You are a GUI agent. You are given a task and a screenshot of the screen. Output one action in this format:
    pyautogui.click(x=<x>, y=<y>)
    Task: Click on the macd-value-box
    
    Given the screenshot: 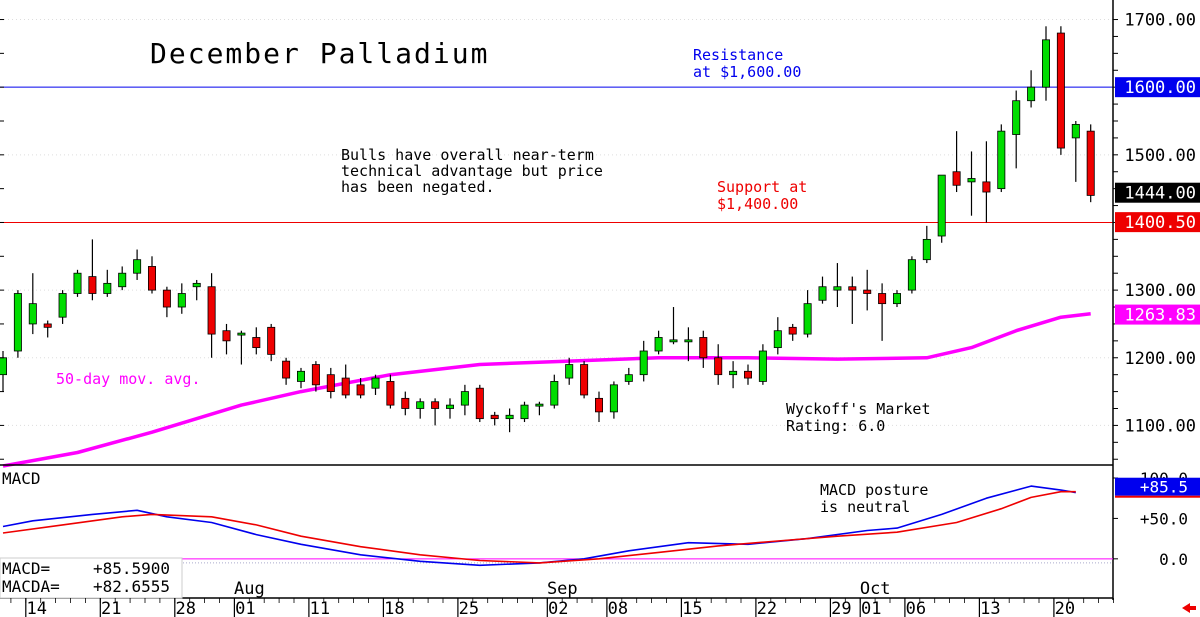 What is the action you would take?
    pyautogui.click(x=1157, y=486)
    